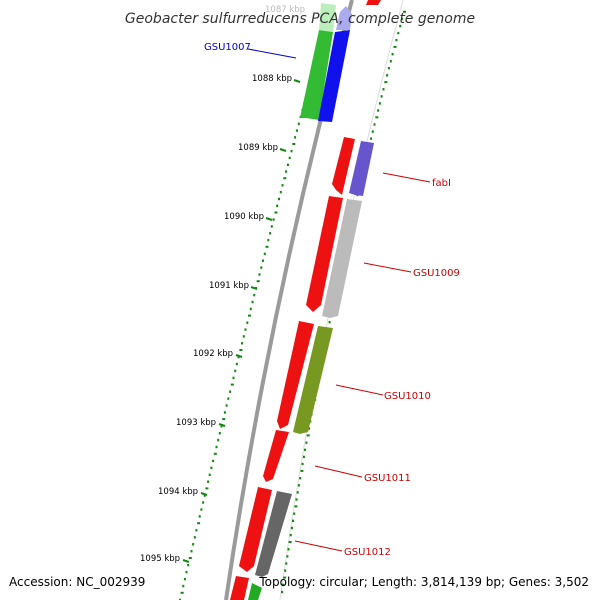 The width and height of the screenshot is (600, 600). Describe the element at coordinates (178, 492) in the screenshot. I see `ruler-label-1094: 1094 kbp` at that location.